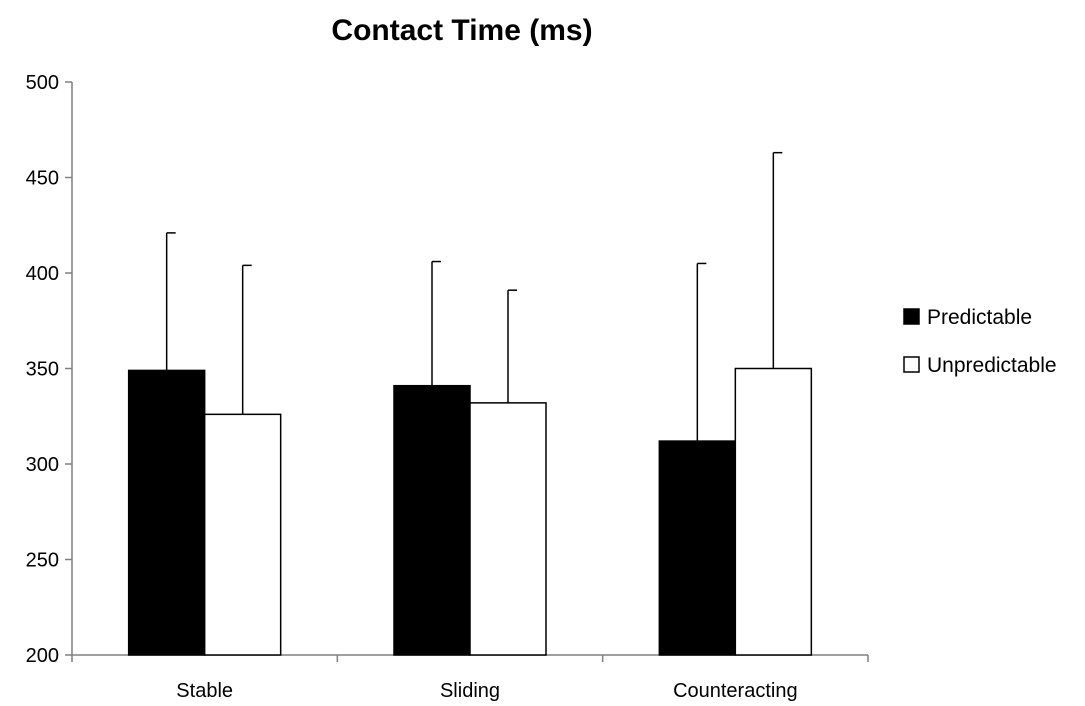 The height and width of the screenshot is (706, 1085). What do you see at coordinates (992, 365) in the screenshot?
I see `legend-label-unpredictable: Unpredictable` at bounding box center [992, 365].